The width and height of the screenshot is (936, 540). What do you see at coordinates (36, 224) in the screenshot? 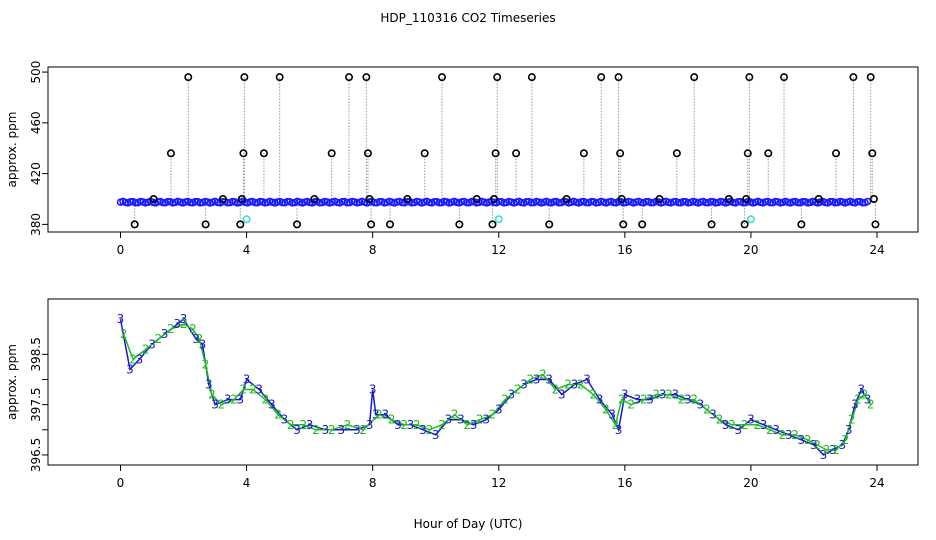
I see `y-tick-label: 380` at bounding box center [36, 224].